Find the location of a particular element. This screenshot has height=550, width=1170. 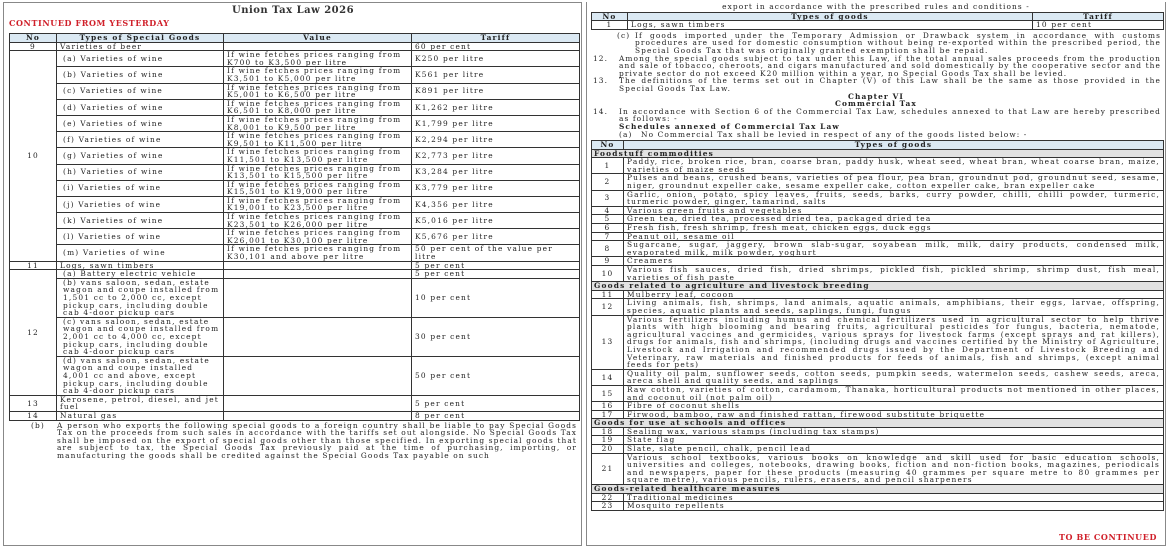

header-goods: Types of Special Goods is located at coordinates (140, 38).